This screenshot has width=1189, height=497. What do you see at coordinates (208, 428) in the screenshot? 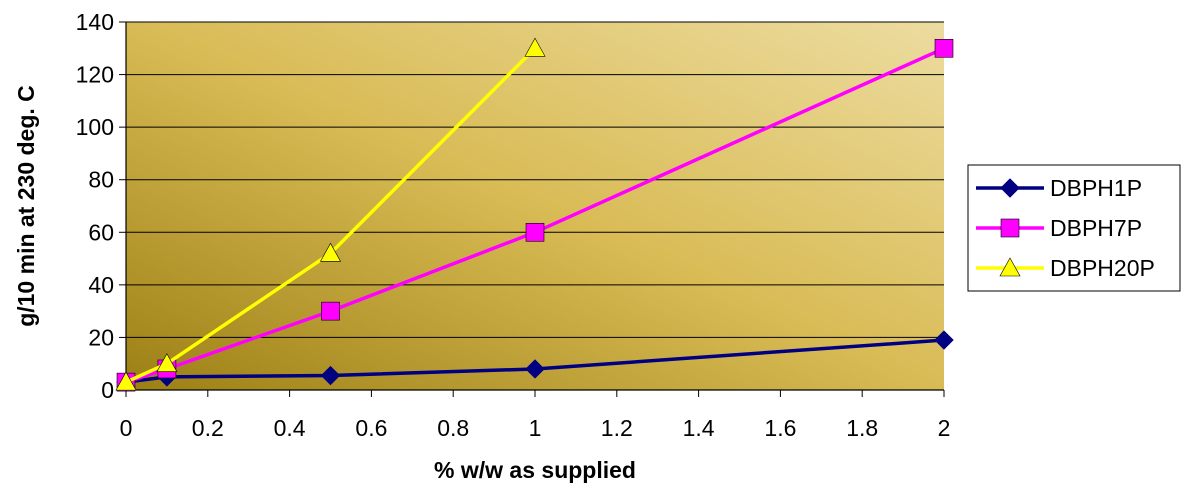
I see `x-tick-label: 0.2` at bounding box center [208, 428].